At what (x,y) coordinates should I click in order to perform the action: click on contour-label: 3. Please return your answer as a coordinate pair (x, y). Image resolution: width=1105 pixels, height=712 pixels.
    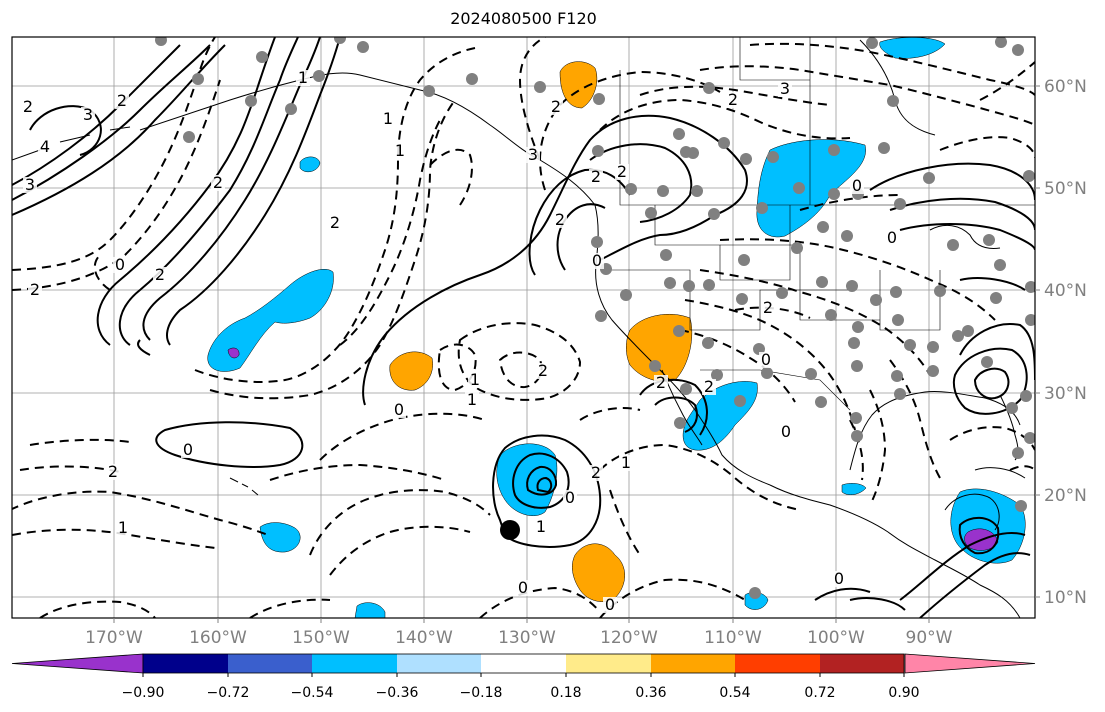
    Looking at the image, I should click on (533, 154).